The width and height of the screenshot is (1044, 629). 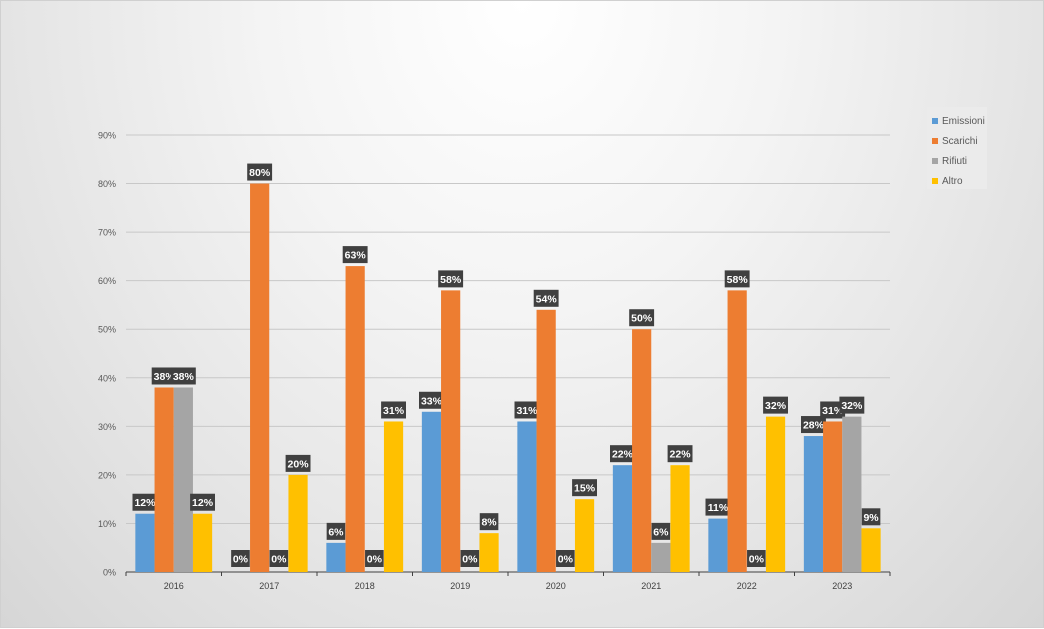 I want to click on data-label: 8%, so click(x=489, y=523).